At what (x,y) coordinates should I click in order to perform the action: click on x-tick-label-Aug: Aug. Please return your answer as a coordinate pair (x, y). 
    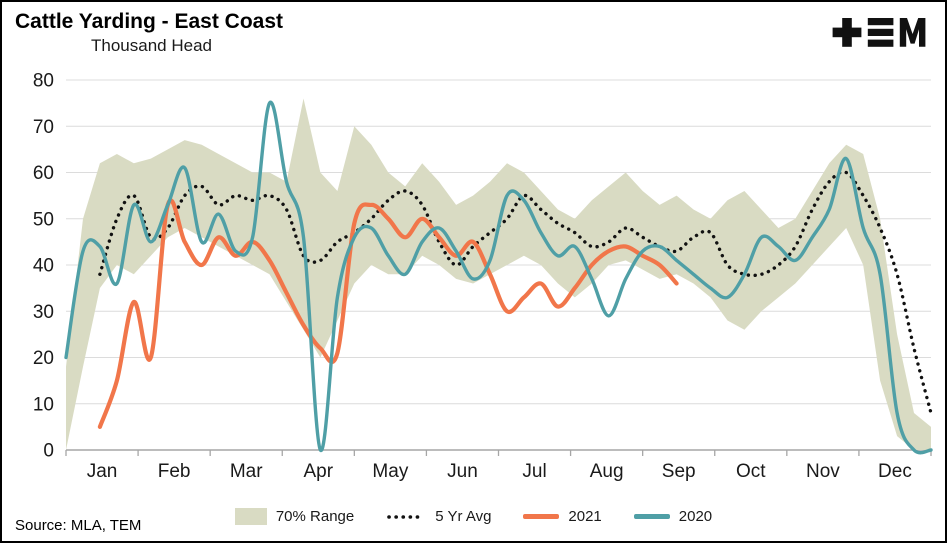
    Looking at the image, I should click on (607, 471).